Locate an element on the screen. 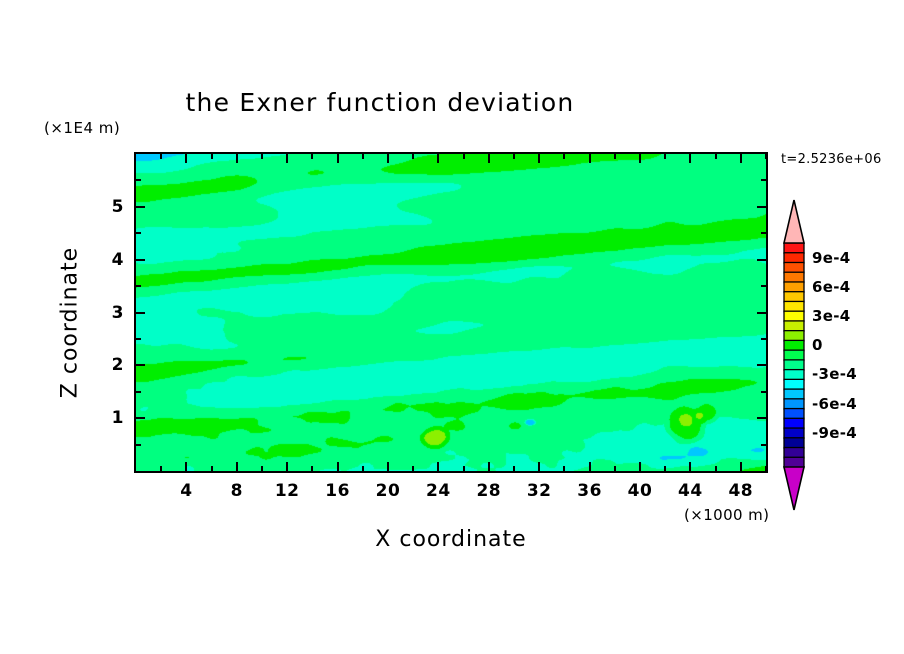  timestamp-annotation: t=2.5236e+06 is located at coordinates (831, 159).